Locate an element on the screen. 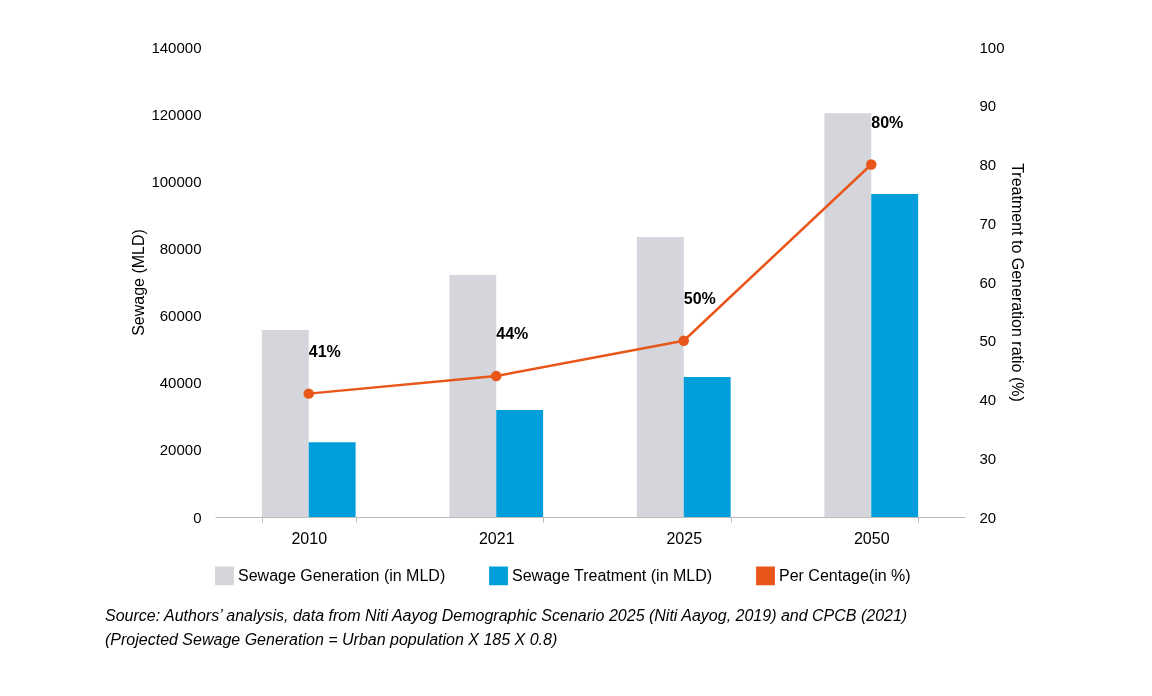 This screenshot has height=696, width=1152. y2-axis-title: Treatment to Generation ratio (%) is located at coordinates (1017, 282).